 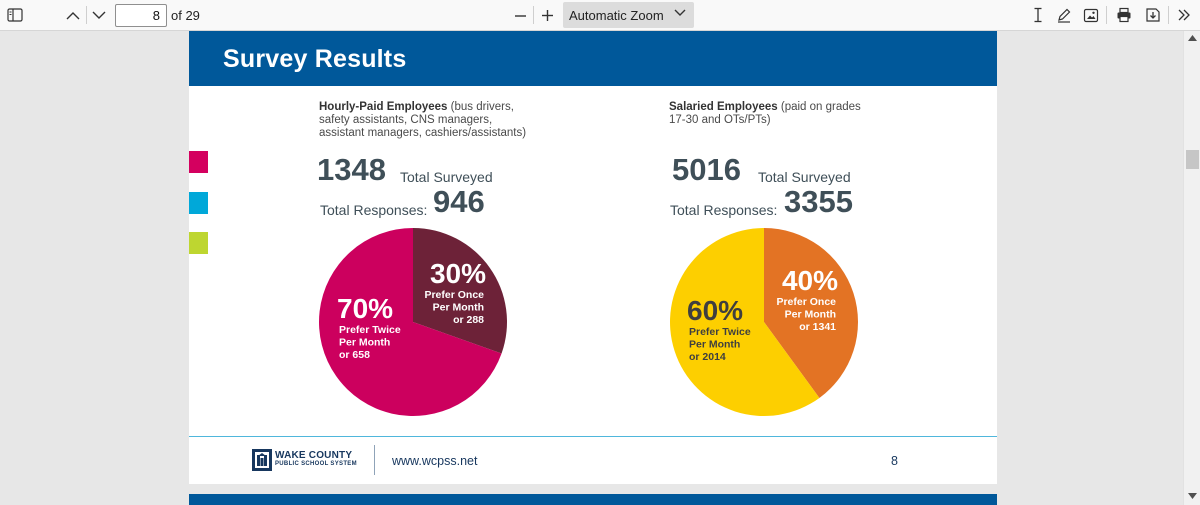 What do you see at coordinates (593, 499) in the screenshot?
I see `next-pdf-page` at bounding box center [593, 499].